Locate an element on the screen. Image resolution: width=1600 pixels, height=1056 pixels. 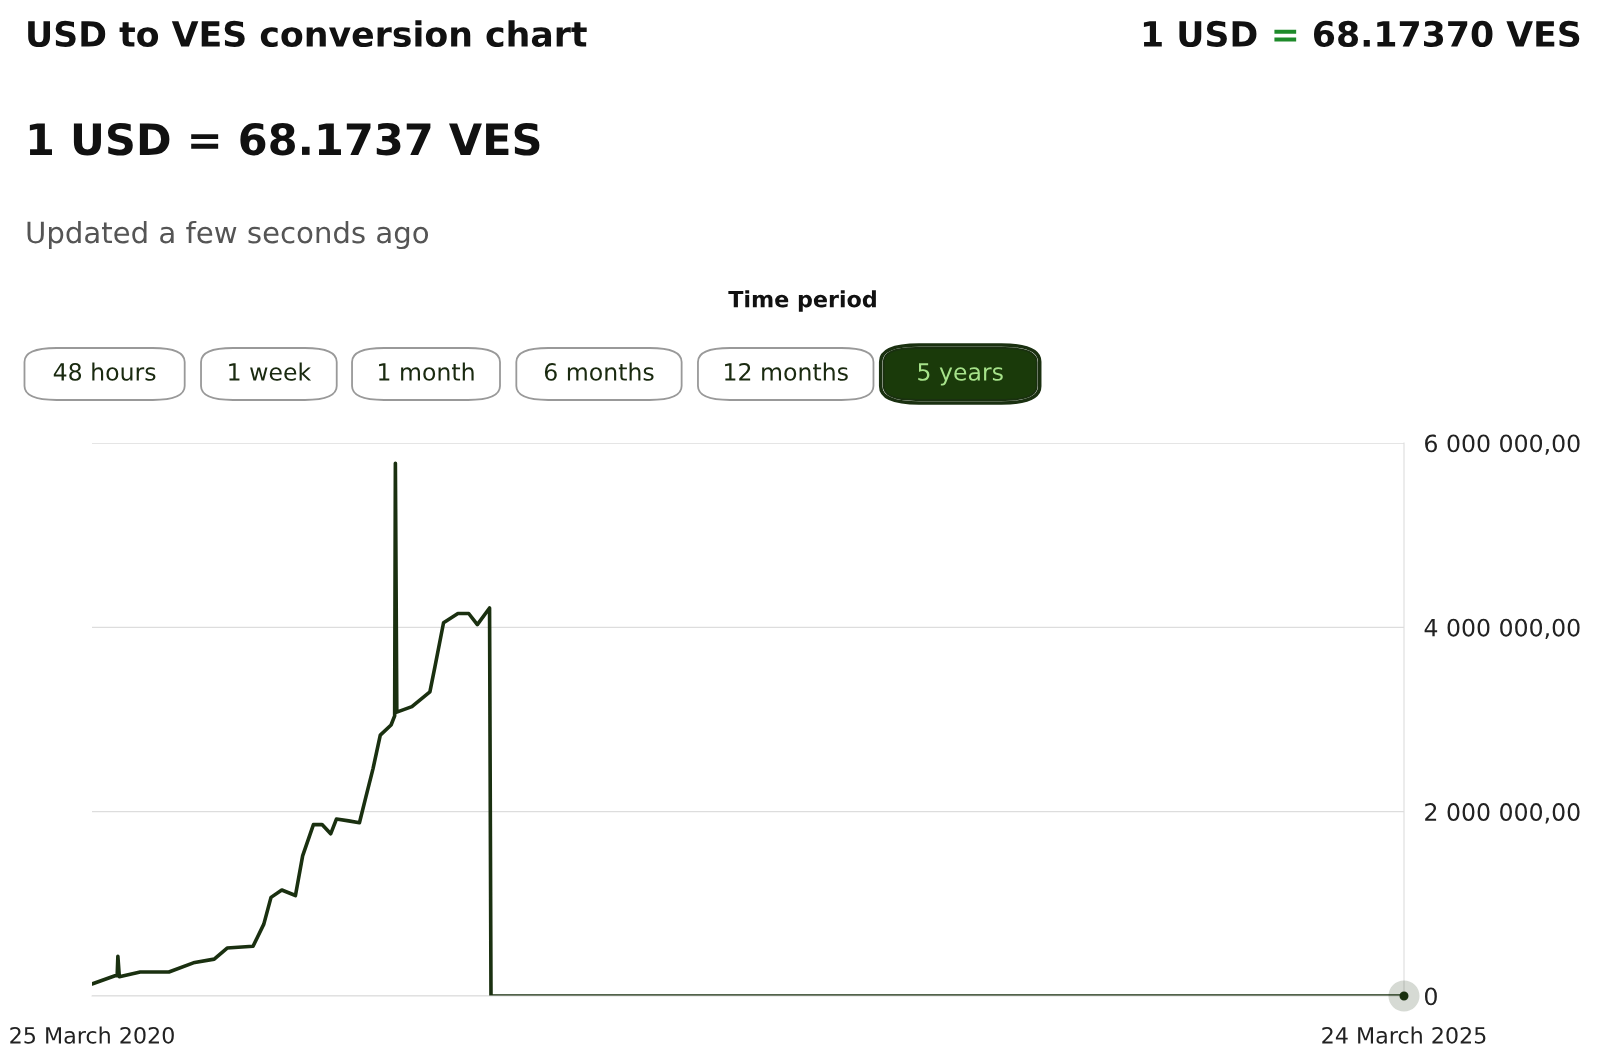
text: 6 months is located at coordinates (599, 371).